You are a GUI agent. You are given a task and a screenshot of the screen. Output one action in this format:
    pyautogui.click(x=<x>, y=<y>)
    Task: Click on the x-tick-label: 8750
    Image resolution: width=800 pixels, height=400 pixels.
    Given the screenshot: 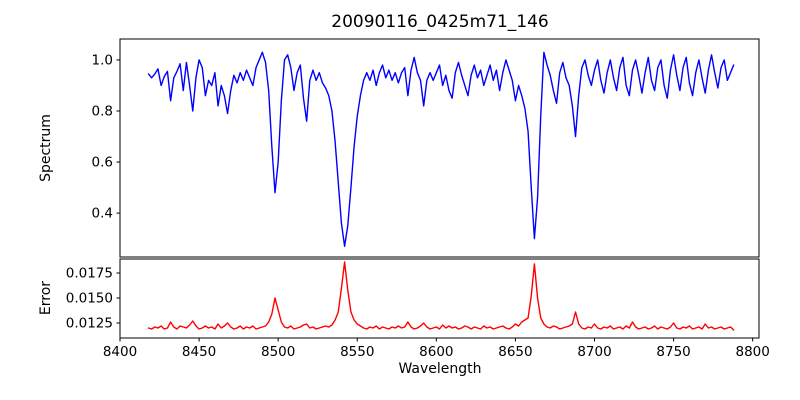 What is the action you would take?
    pyautogui.click(x=673, y=352)
    